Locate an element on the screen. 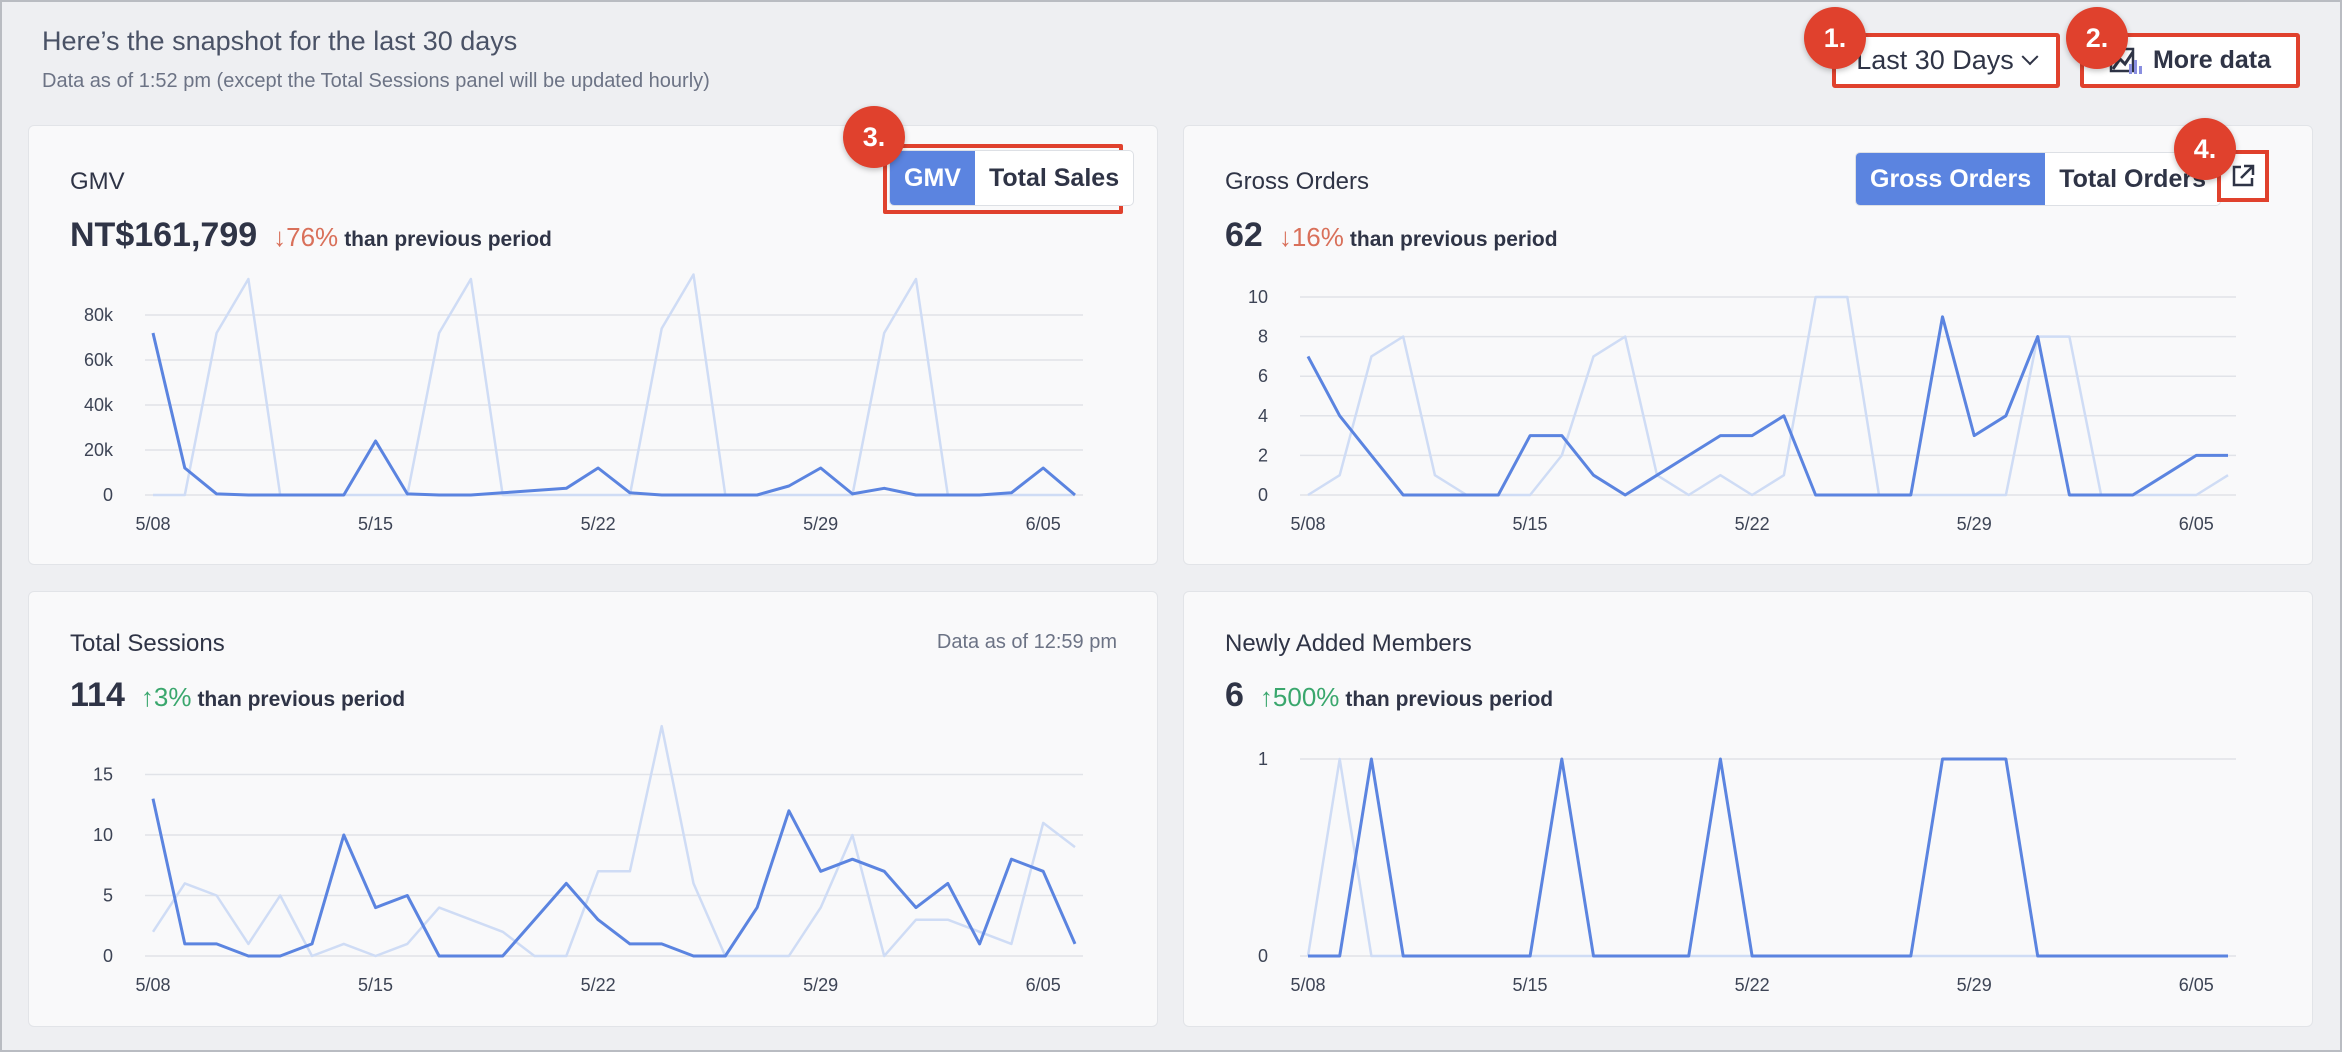 The height and width of the screenshot is (1052, 2342). metric-value: 6 is located at coordinates (1234, 695).